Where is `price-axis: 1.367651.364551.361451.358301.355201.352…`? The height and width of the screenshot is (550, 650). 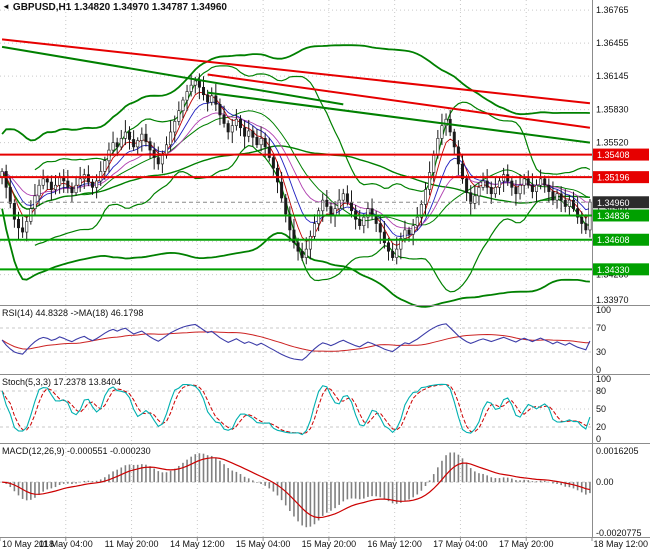
price-axis: 1.367651.364551.361451.358301.355201.352… is located at coordinates (621, 271).